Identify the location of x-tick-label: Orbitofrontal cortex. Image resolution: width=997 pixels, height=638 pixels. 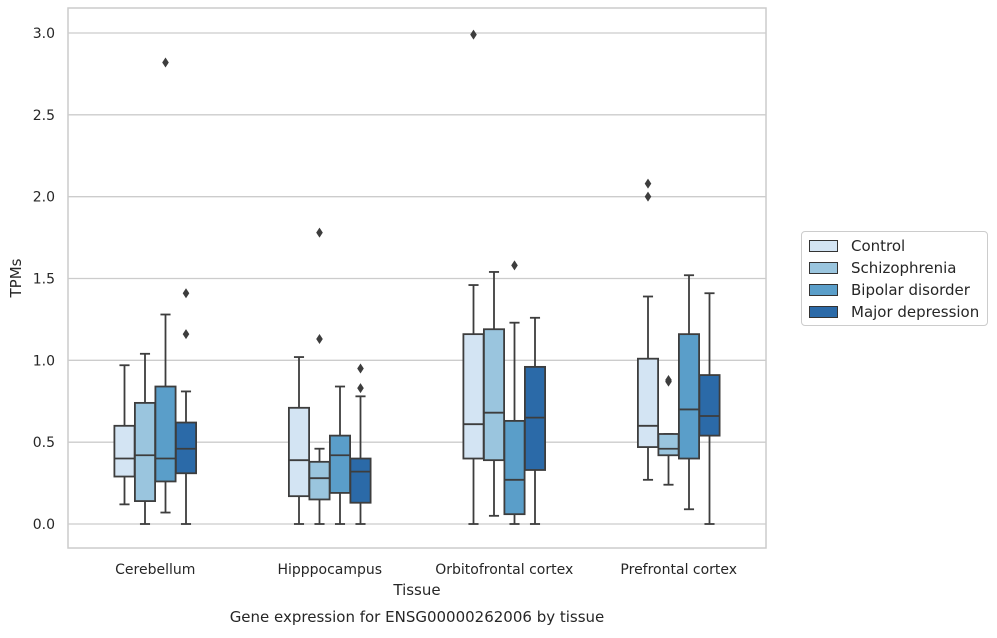
(504, 570).